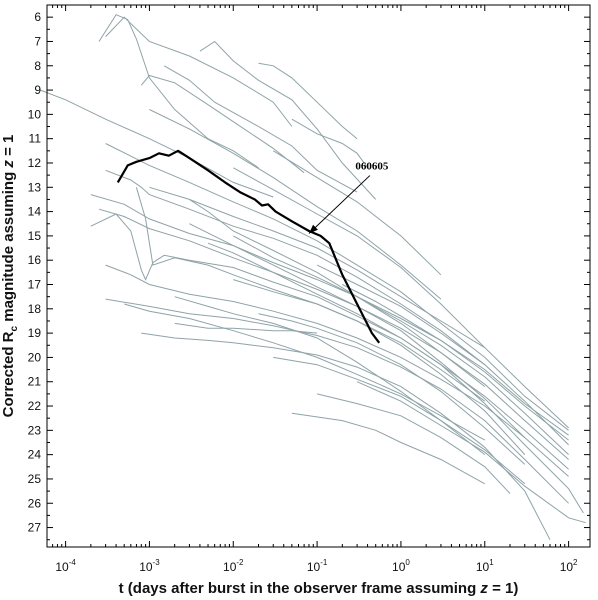  Describe the element at coordinates (8, 147) in the screenshot. I see `y-title-post: = 1` at that location.